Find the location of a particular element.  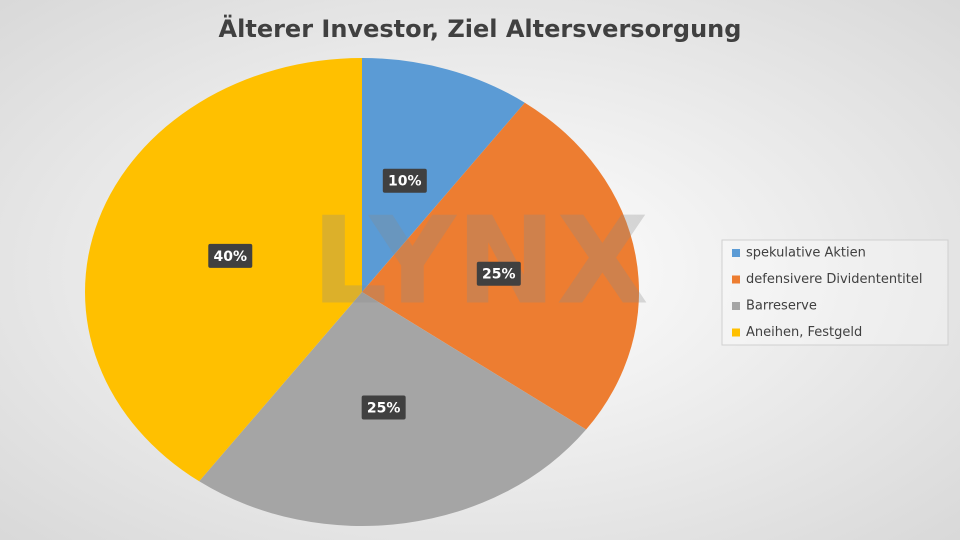

pie-slice is located at coordinates (443, 175).